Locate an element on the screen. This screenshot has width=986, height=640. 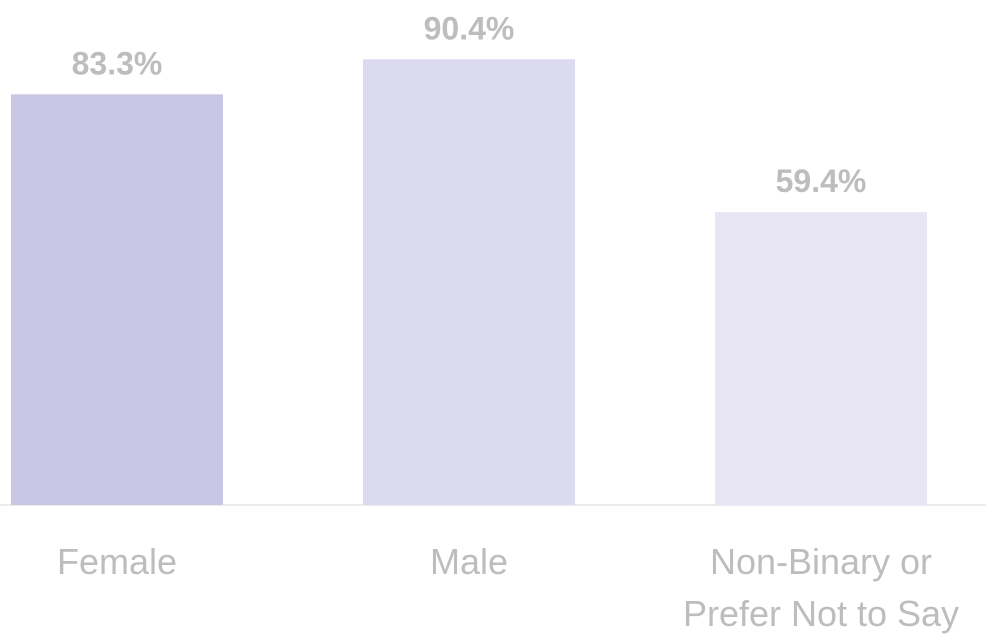
x-tick-label: Female is located at coordinates (117, 561).